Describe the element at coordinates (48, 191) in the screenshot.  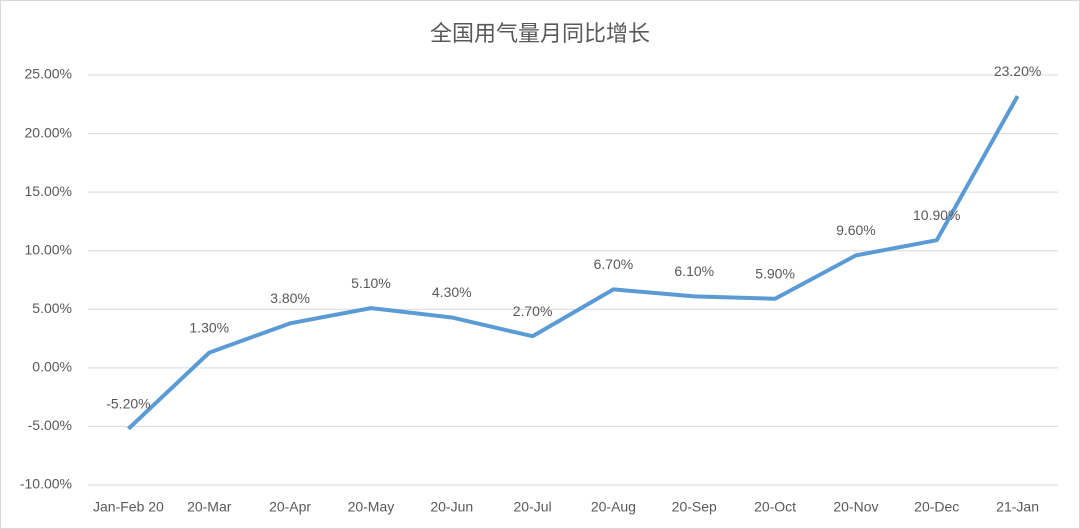
I see `y-tick-label: 15.00%` at that location.